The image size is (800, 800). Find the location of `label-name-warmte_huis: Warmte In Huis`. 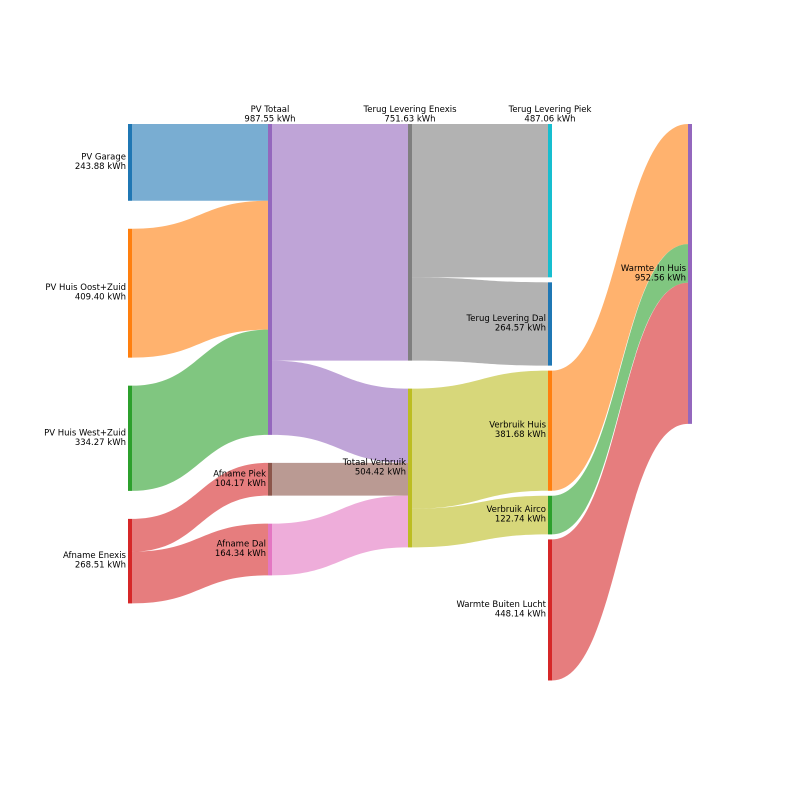

label-name-warmte_huis: Warmte In Huis is located at coordinates (654, 269).